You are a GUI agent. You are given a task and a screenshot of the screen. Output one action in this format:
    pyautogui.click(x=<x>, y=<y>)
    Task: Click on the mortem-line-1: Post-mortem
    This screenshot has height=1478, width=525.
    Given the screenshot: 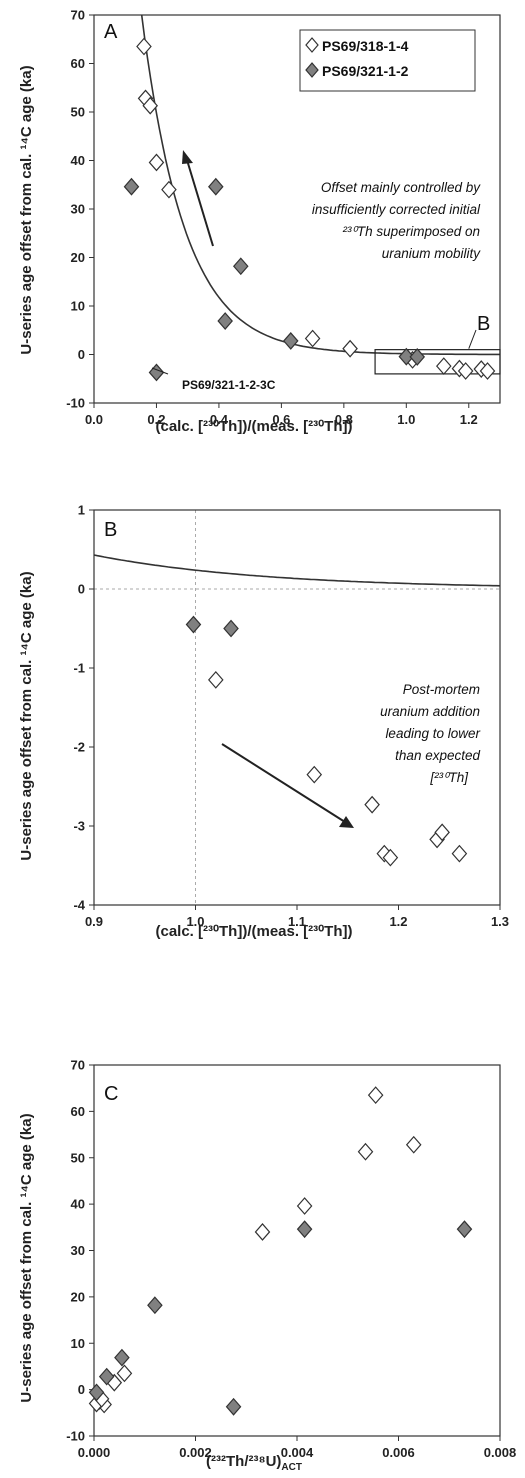 What is the action you would take?
    pyautogui.click(x=441, y=689)
    